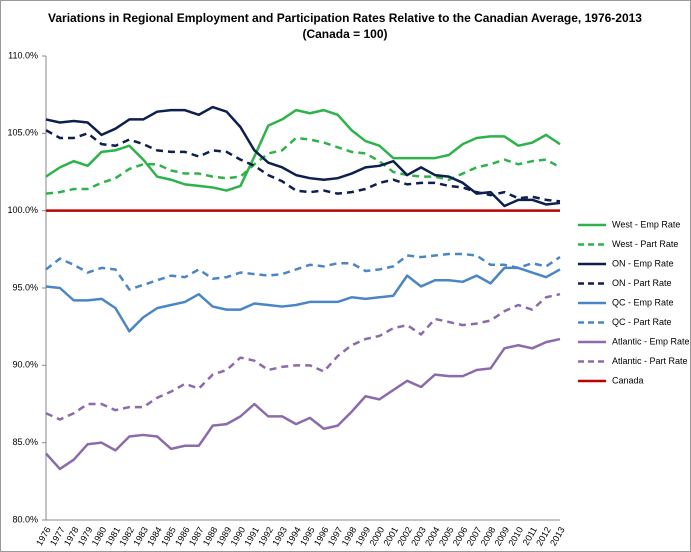  What do you see at coordinates (23, 55) in the screenshot?
I see `y-tick-label: 110.0%` at bounding box center [23, 55].